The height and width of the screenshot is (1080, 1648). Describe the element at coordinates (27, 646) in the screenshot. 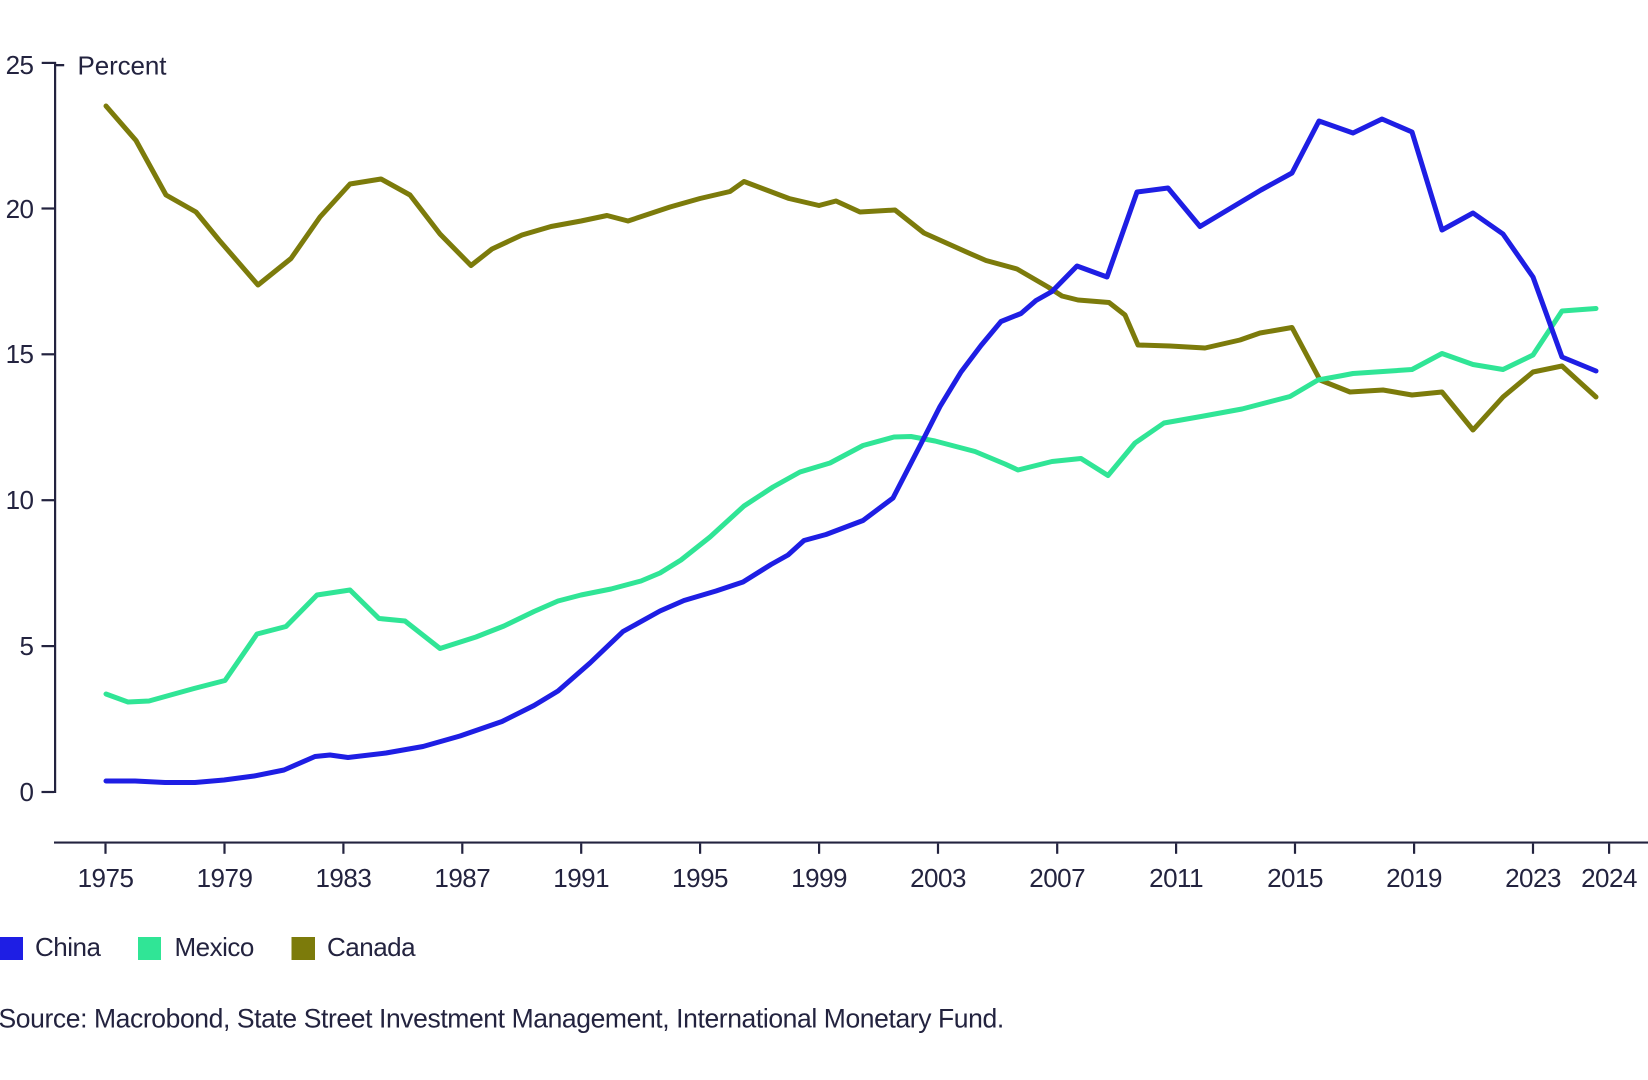

I see `svg-text: 5` at that location.